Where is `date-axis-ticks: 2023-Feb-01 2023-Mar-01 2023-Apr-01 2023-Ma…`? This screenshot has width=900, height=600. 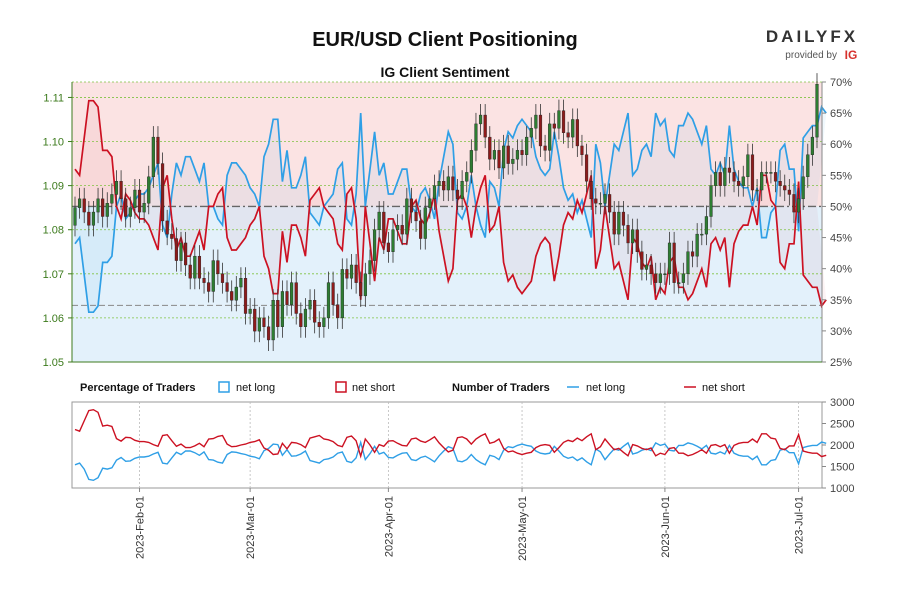 date-axis-ticks: 2023-Feb-01 2023-Mar-01 2023-Apr-01 2023-Ma… is located at coordinates (470, 524).